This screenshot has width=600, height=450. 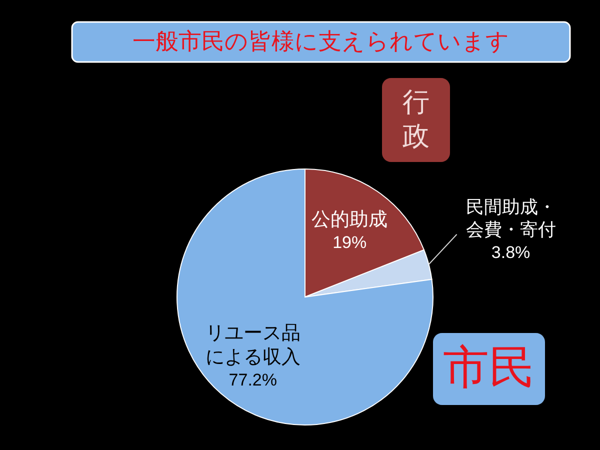 What do you see at coordinates (349, 242) in the screenshot?
I see `data-label: 19%` at bounding box center [349, 242].